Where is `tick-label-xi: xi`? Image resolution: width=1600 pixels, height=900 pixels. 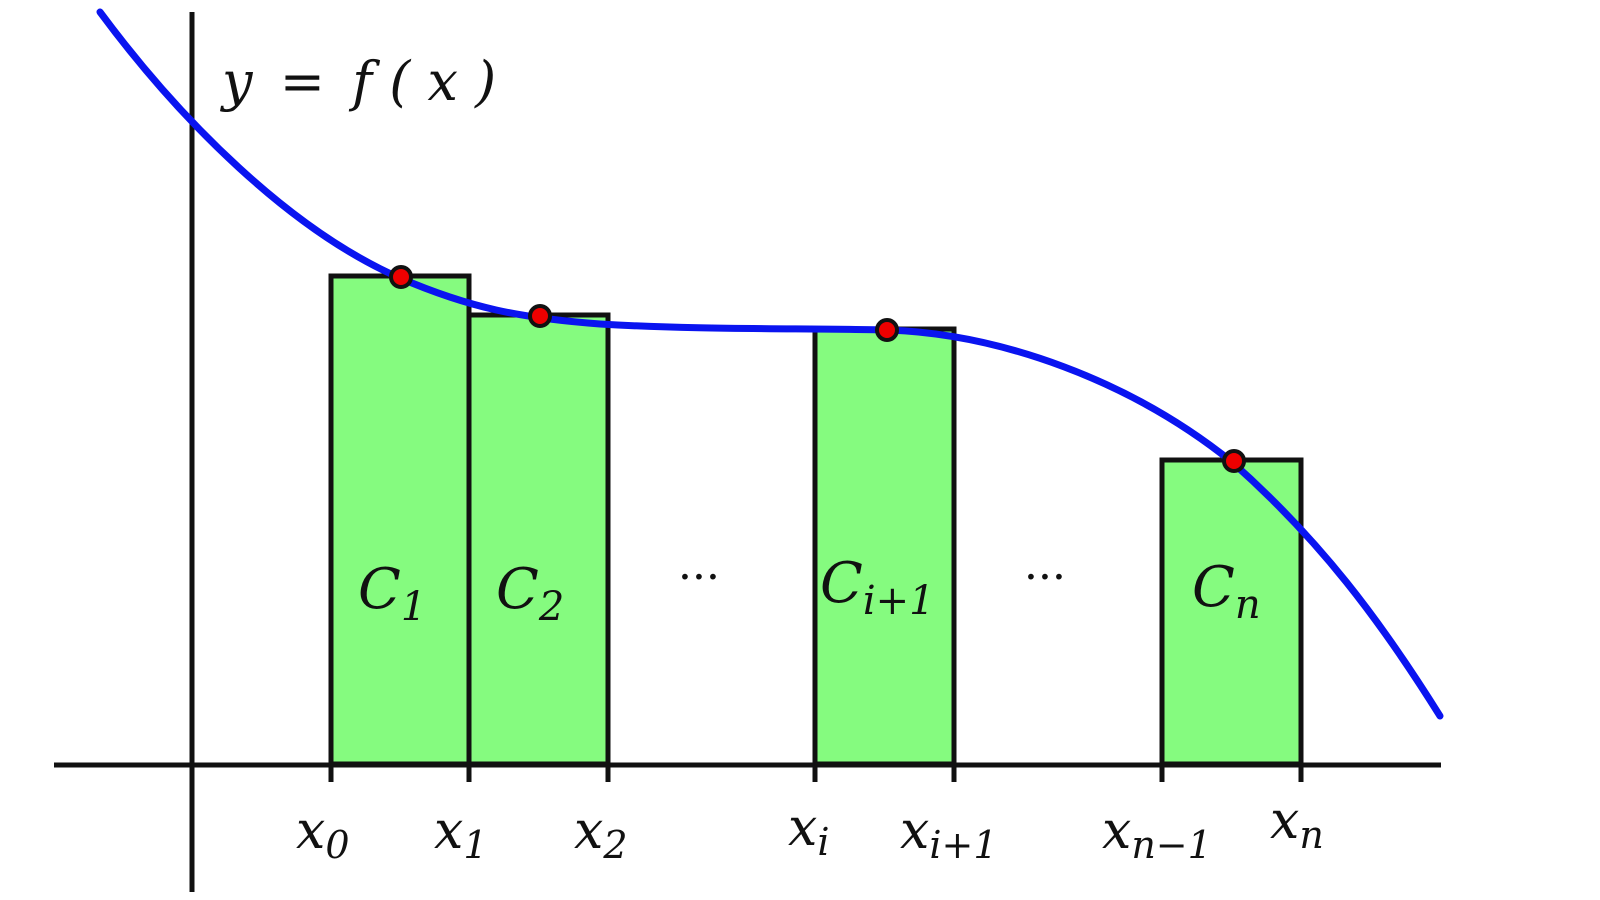
tick-label-xi: xi is located at coordinates (808, 831).